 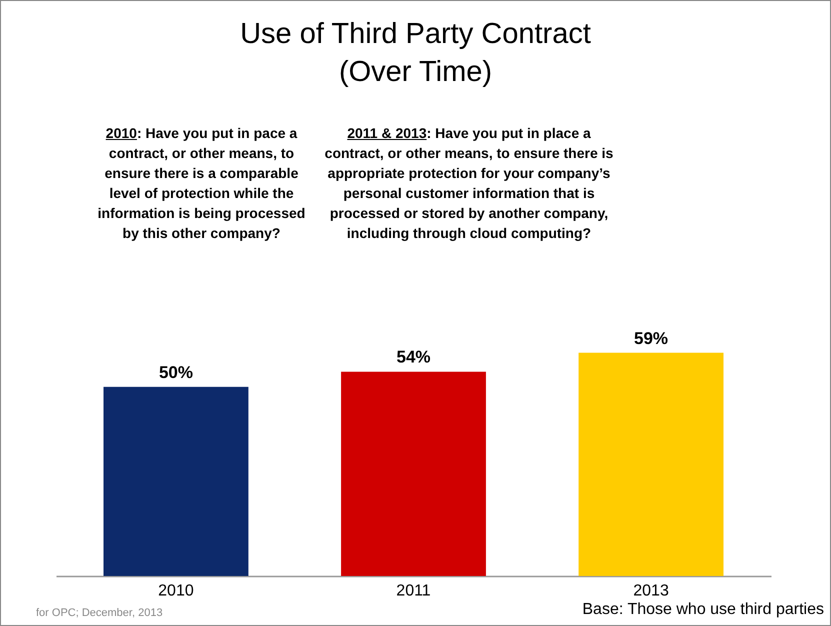 What do you see at coordinates (201, 183) in the screenshot?
I see `text: 2010: Have you put in pace a contract, or other means, to ensure there is a comparable level of protection while the information is being processed by this other company?` at bounding box center [201, 183].